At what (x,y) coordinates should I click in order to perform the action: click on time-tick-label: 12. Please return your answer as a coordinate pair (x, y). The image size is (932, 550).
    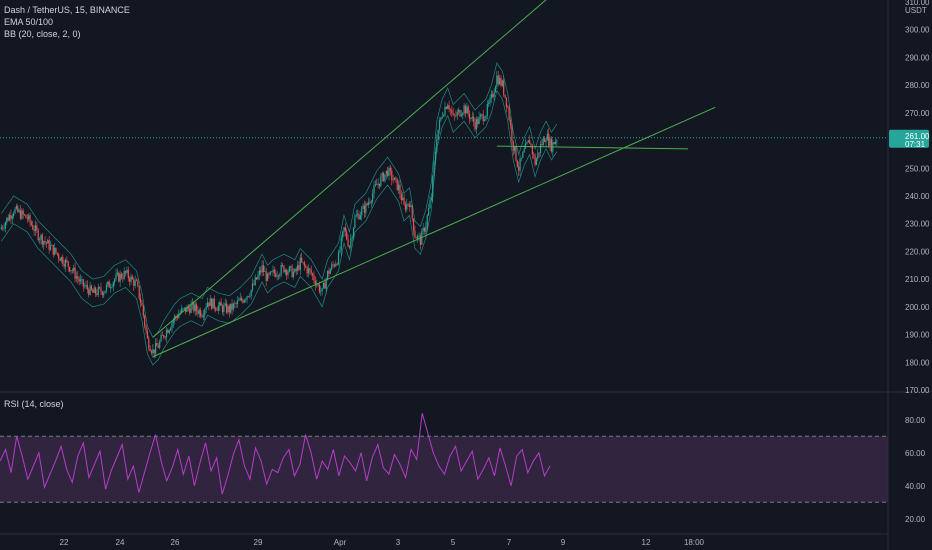
    Looking at the image, I should click on (646, 542).